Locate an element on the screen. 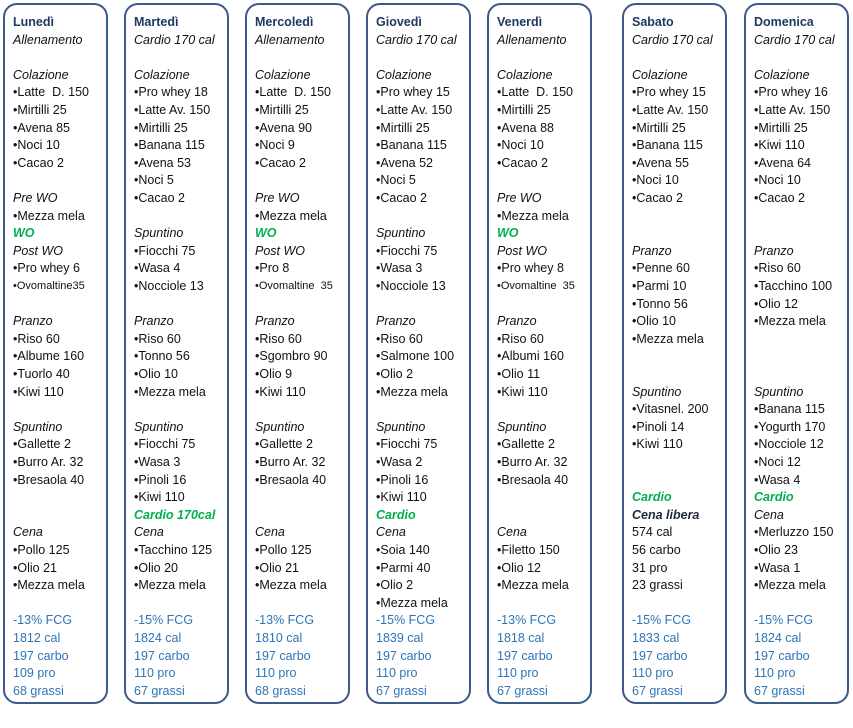 Image resolution: width=853 pixels, height=728 pixels. food-item: Tonno 56 is located at coordinates (659, 304).